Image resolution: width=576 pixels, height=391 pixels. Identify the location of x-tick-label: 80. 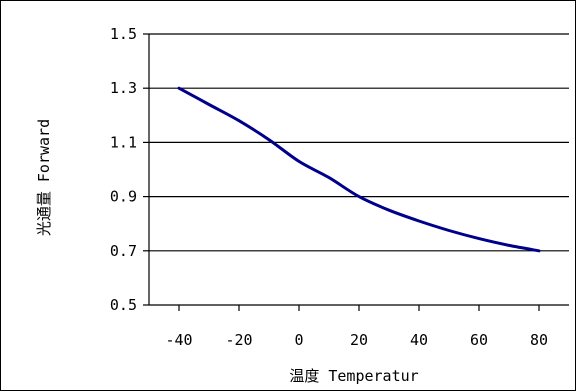
(539, 340).